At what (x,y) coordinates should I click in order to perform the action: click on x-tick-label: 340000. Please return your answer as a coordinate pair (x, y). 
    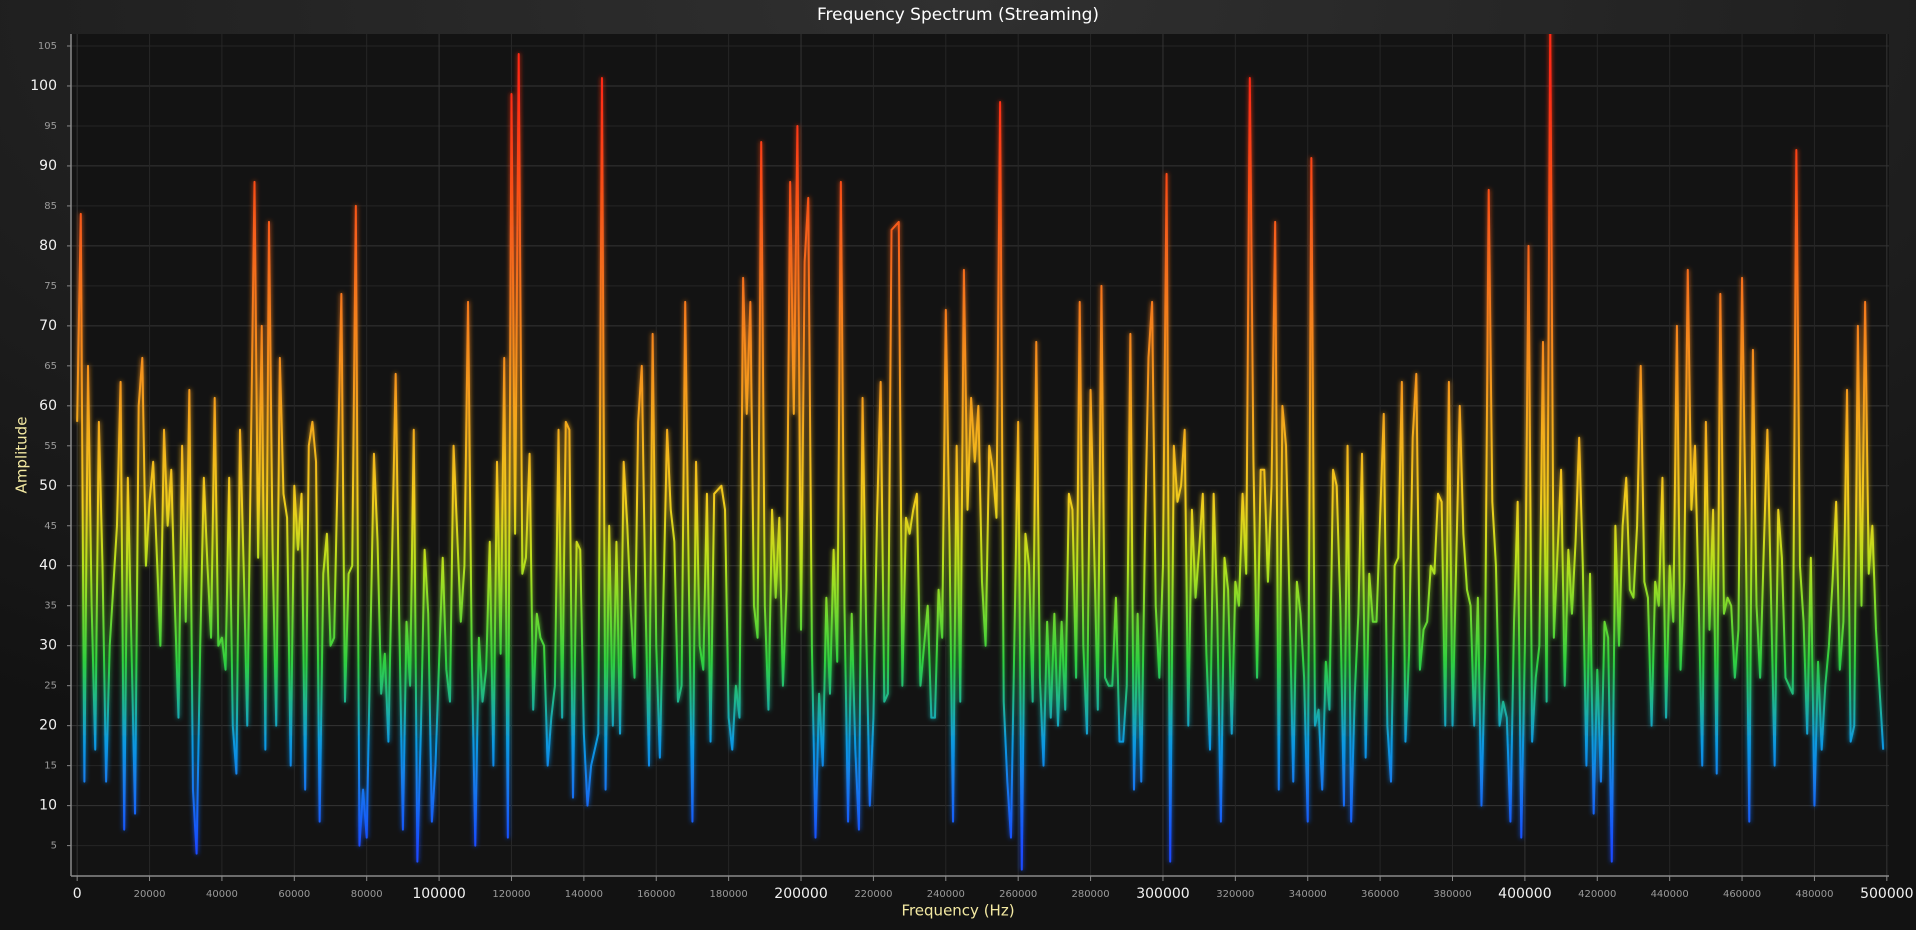
    Looking at the image, I should click on (1308, 894).